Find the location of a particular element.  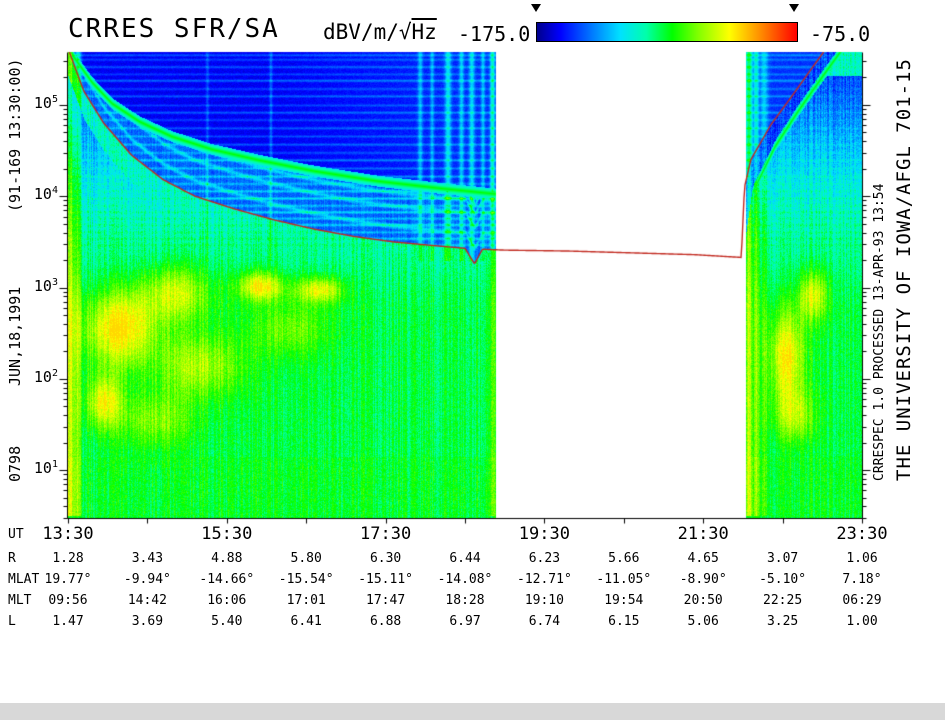

y-tick-label: 10⁵ is located at coordinates (45, 102).